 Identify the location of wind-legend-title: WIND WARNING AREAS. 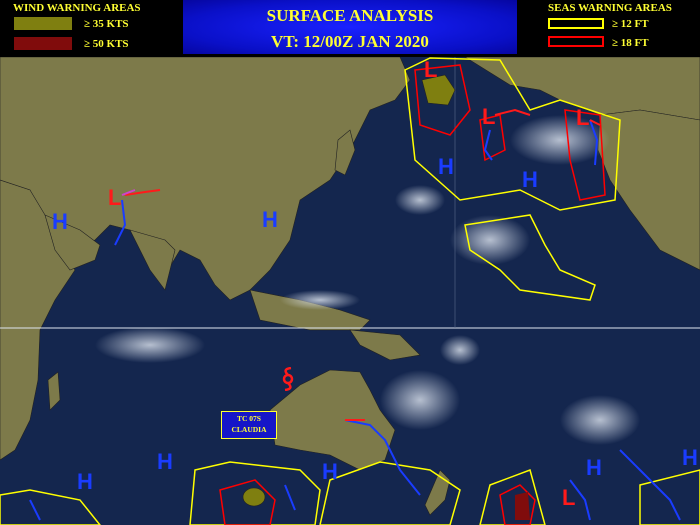
(77, 8).